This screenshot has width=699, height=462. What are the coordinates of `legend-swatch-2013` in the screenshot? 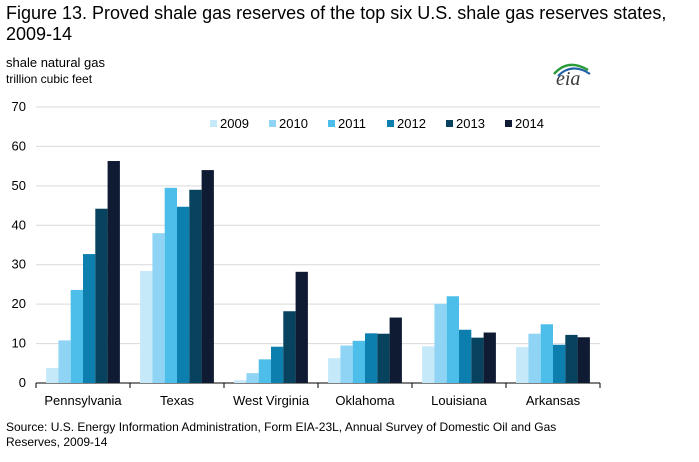 It's located at (449, 123).